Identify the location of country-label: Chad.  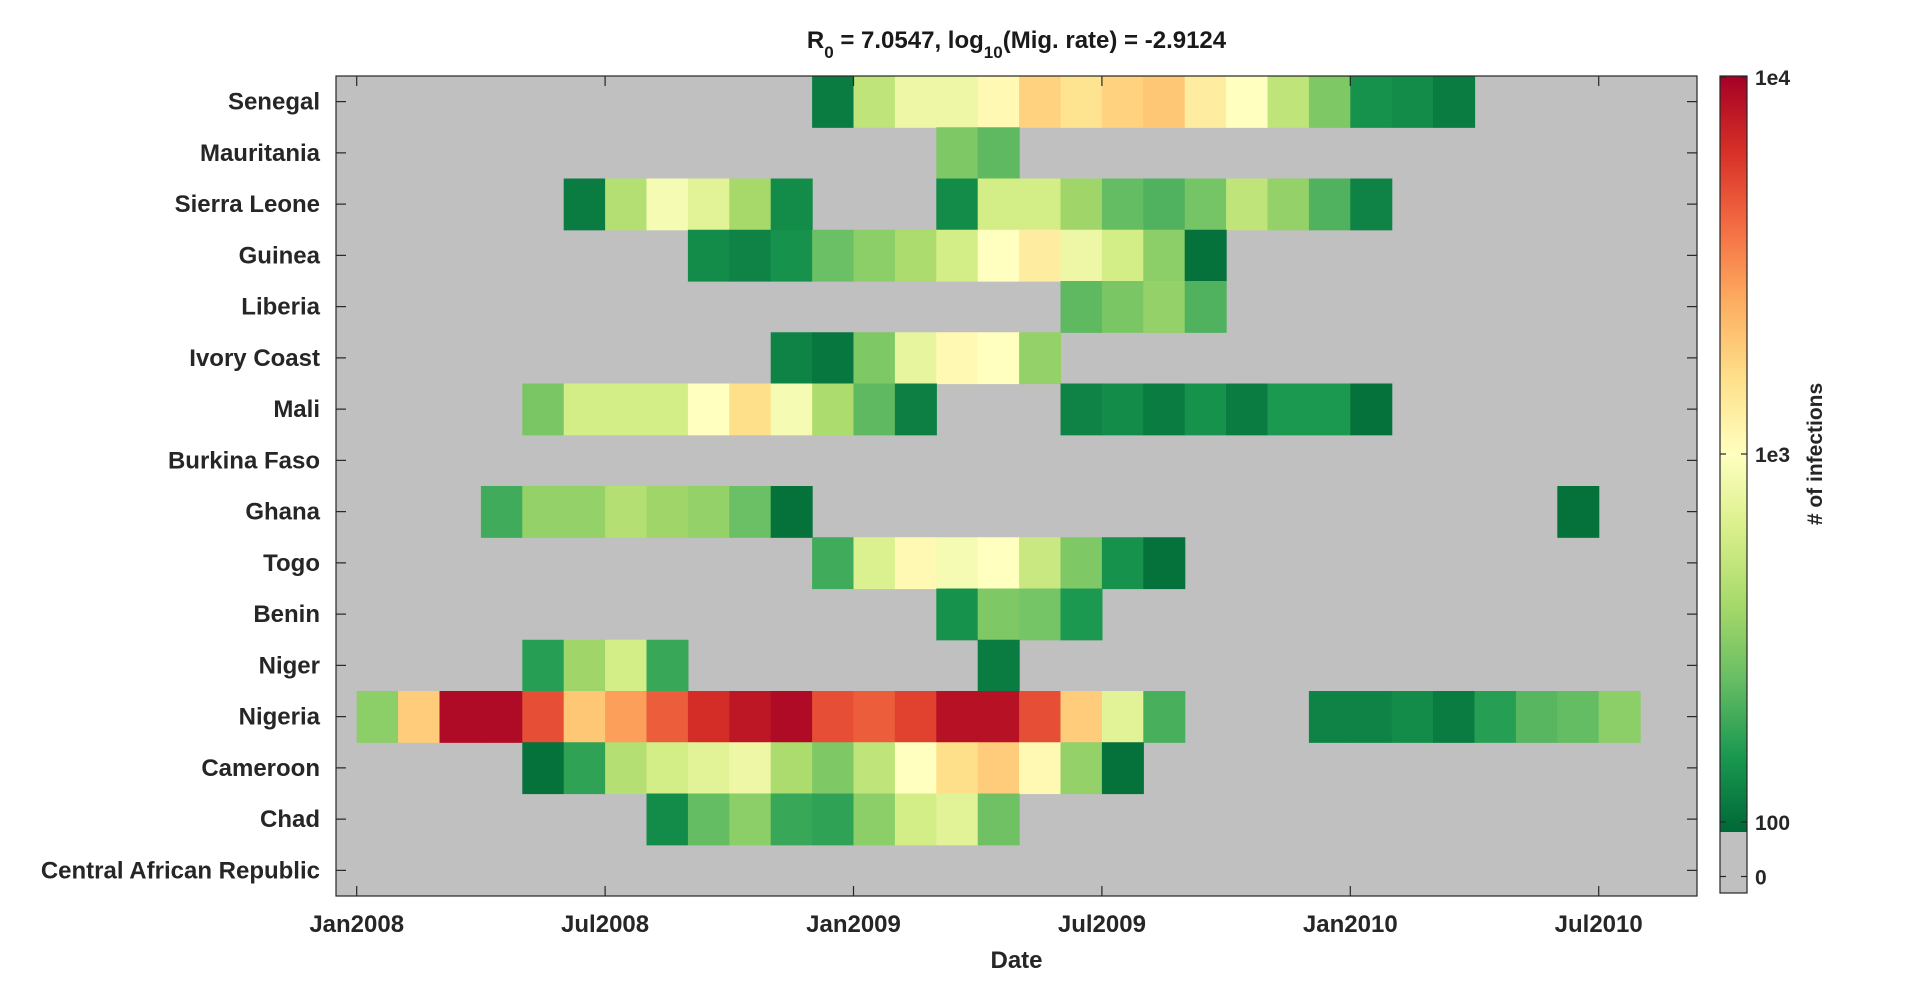
(290, 819).